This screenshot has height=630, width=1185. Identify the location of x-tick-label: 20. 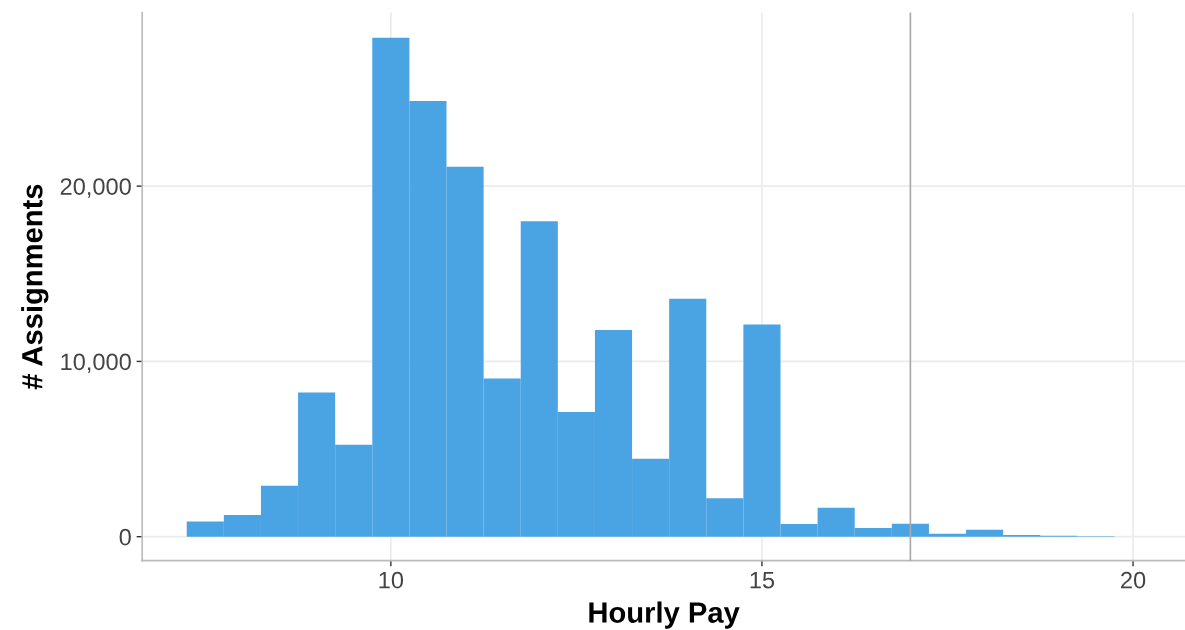
(1133, 580).